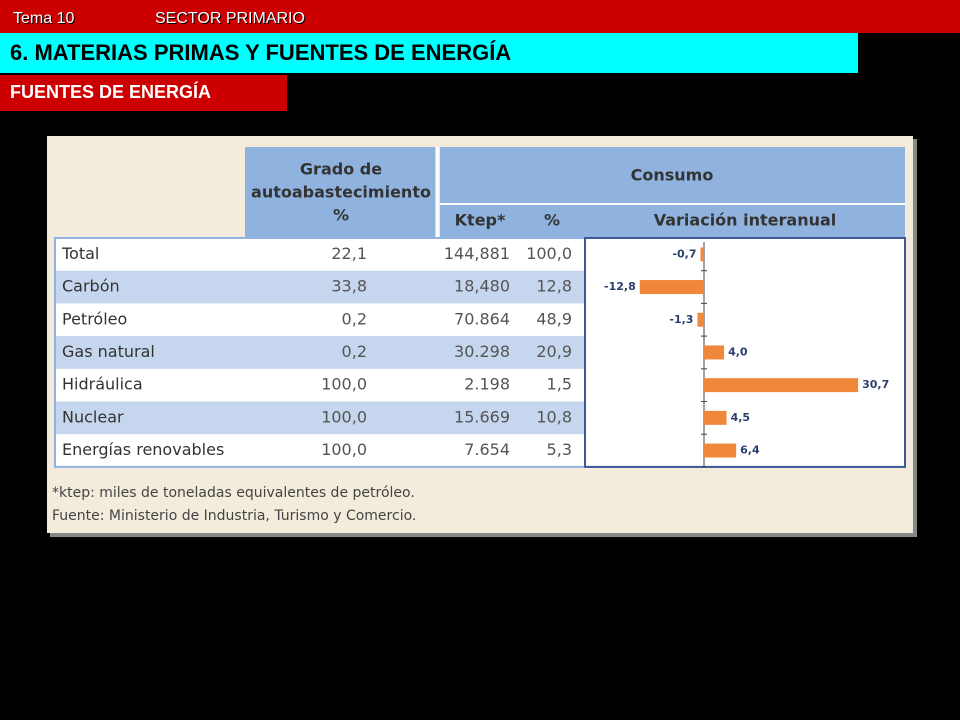  I want to click on chart-cell, so click(745, 352).